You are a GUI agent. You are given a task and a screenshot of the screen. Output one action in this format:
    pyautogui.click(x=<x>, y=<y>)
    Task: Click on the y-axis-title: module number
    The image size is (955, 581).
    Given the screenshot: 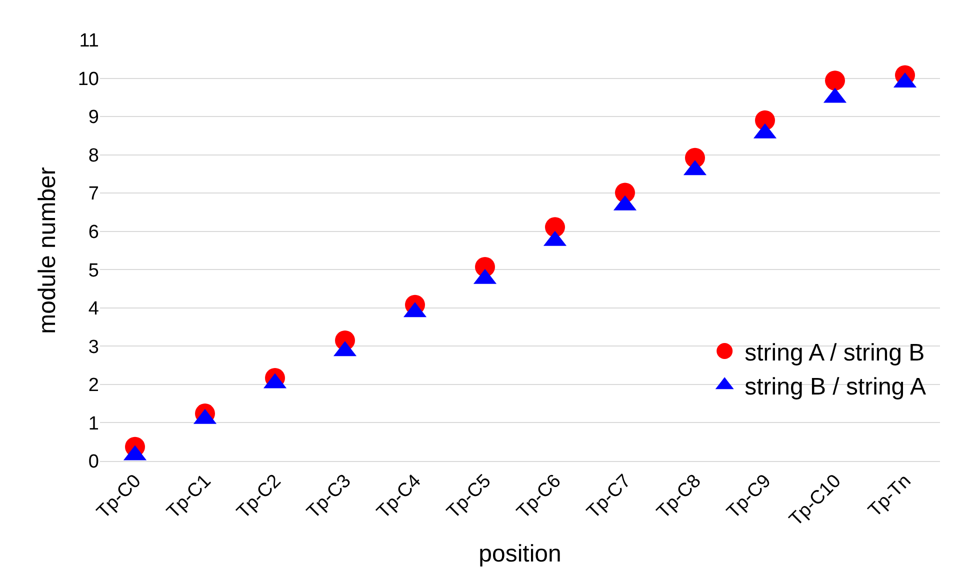 What is the action you would take?
    pyautogui.click(x=47, y=250)
    